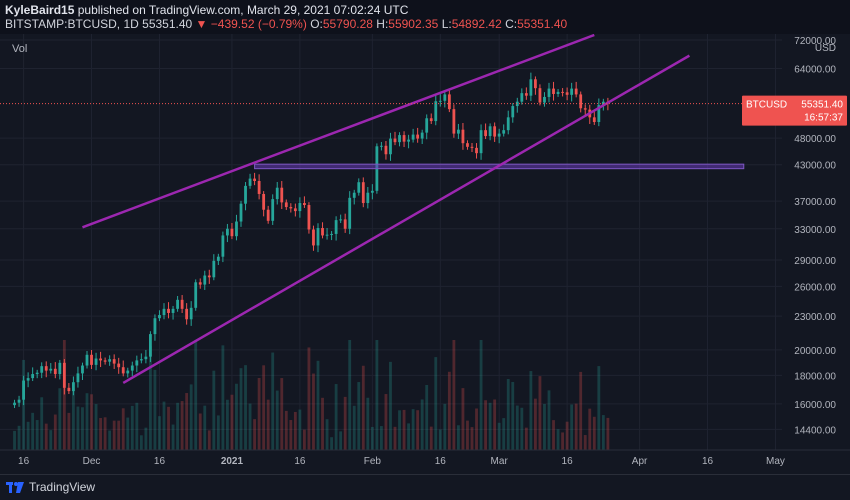 This screenshot has height=500, width=850. Describe the element at coordinates (425, 487) in the screenshot. I see `footer: TradingView` at that location.